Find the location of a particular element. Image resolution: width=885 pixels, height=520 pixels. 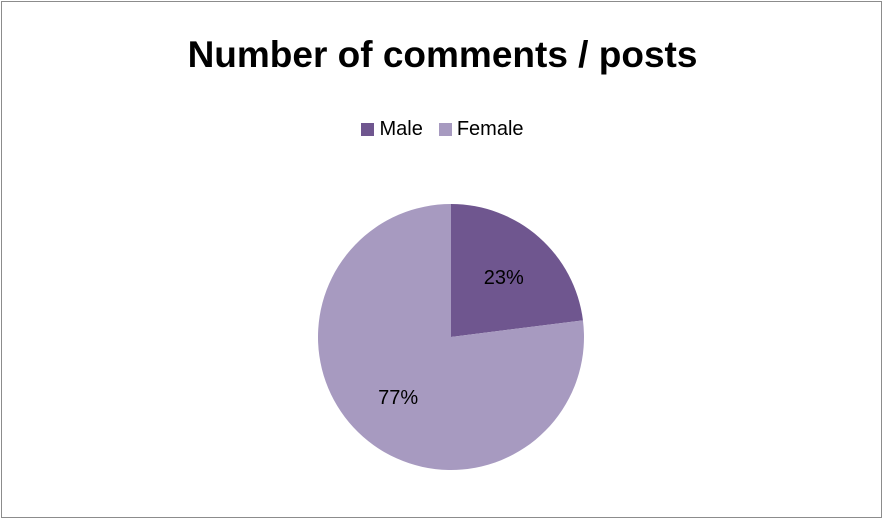

pie-slice-male is located at coordinates (517, 270).